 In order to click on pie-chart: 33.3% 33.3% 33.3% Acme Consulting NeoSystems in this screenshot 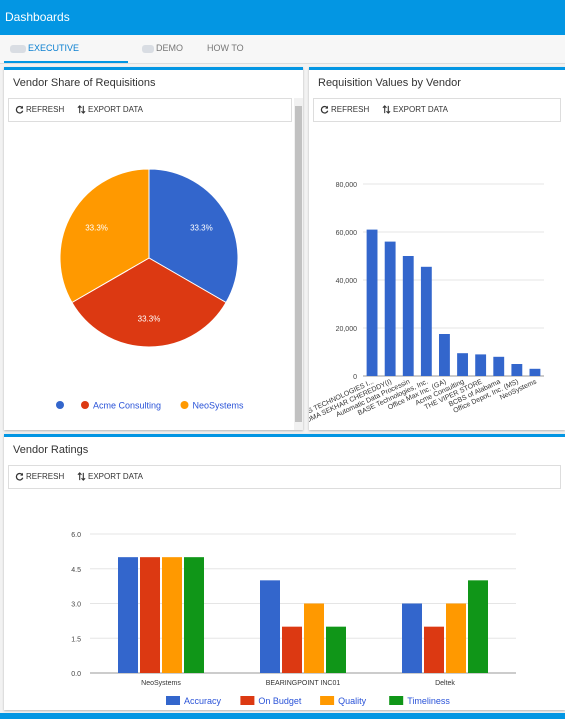, I will do `click(150, 289)`.